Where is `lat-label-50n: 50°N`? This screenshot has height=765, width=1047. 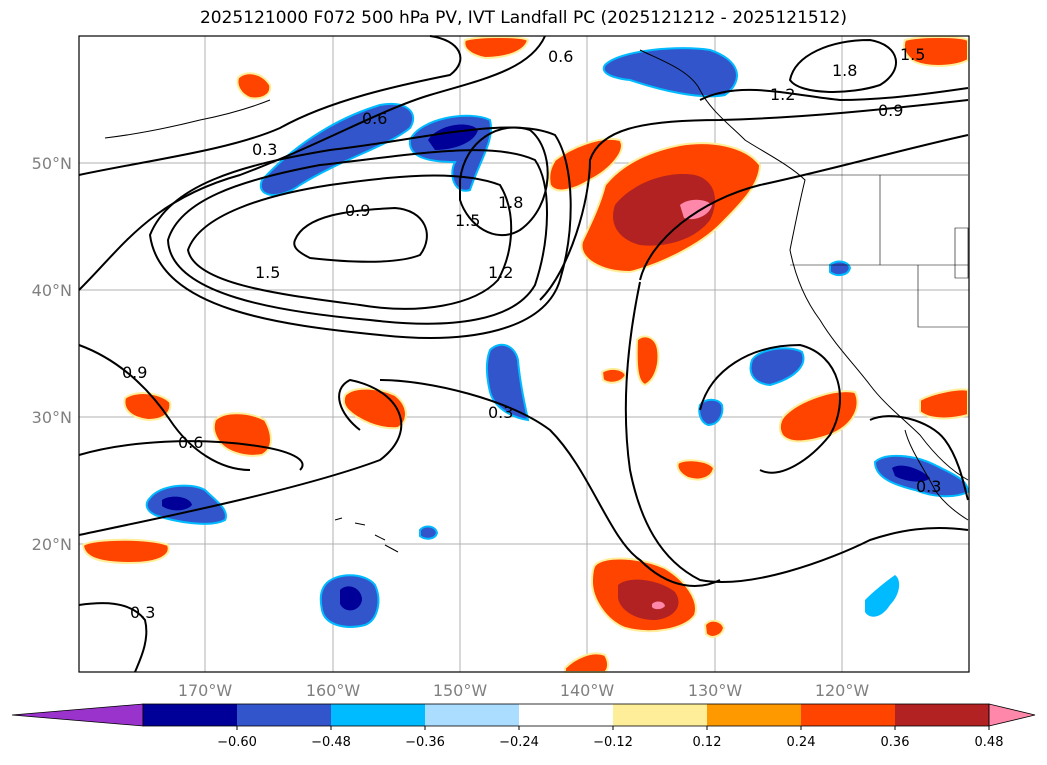 lat-label-50n: 50°N is located at coordinates (52, 163).